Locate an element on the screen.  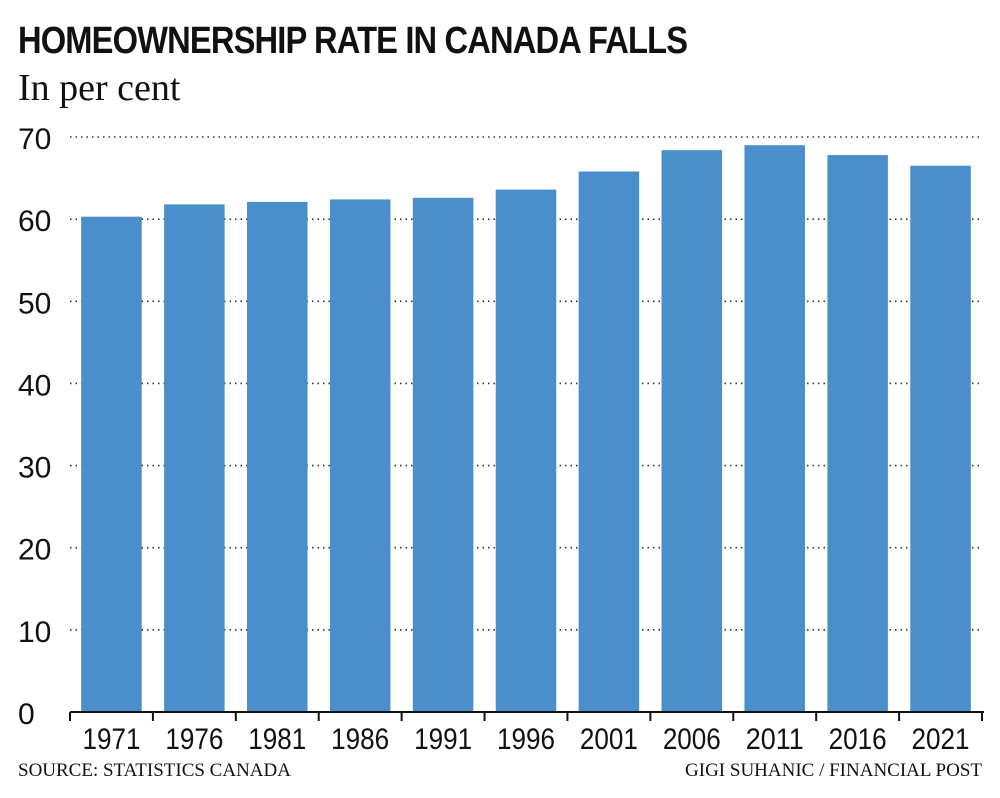
y-tick-label: 30 is located at coordinates (34, 468).